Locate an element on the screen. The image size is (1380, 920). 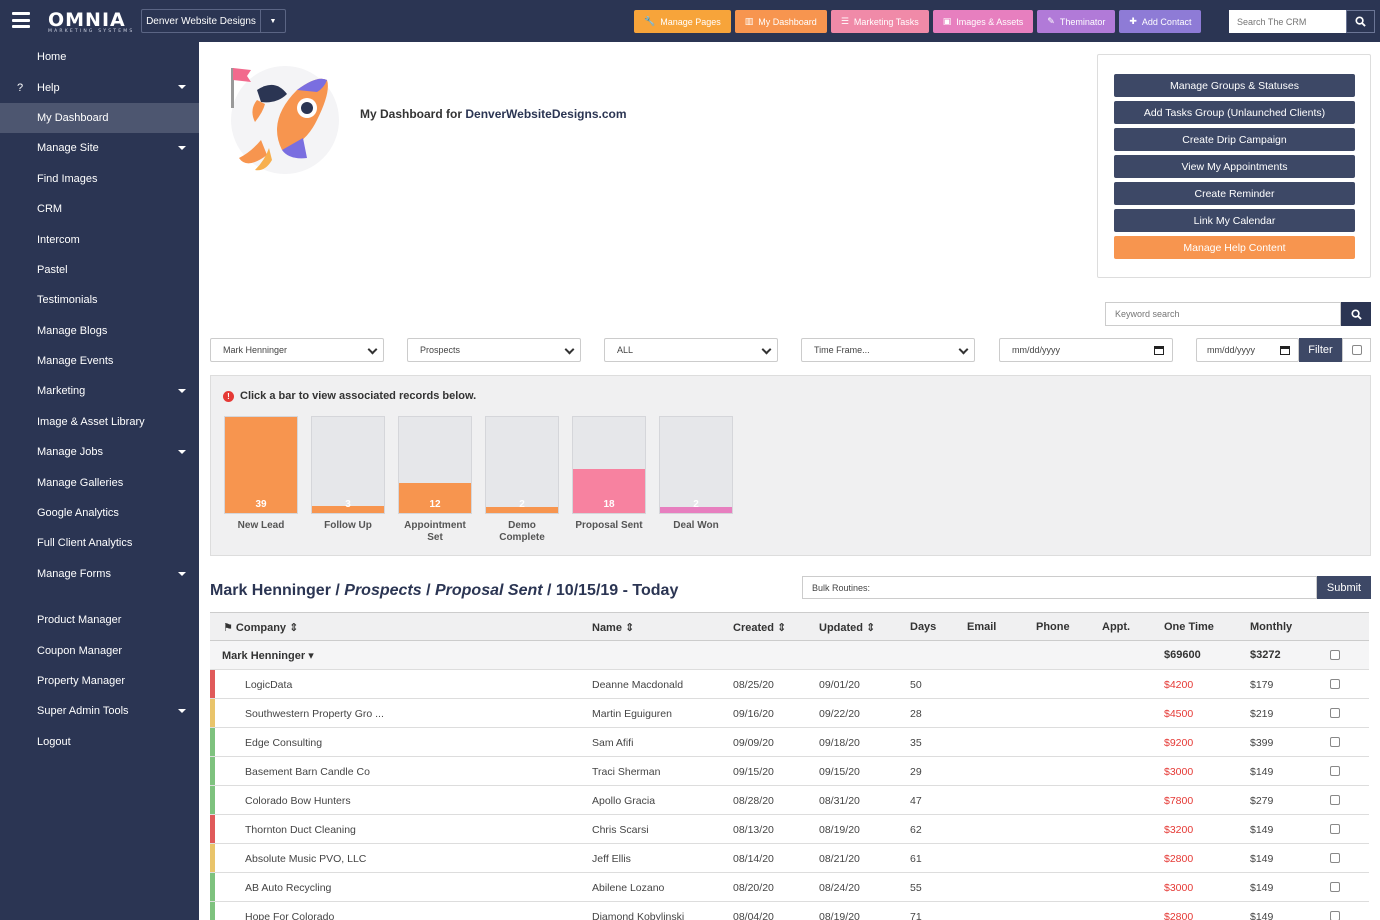
crm-search-button is located at coordinates (1360, 21).